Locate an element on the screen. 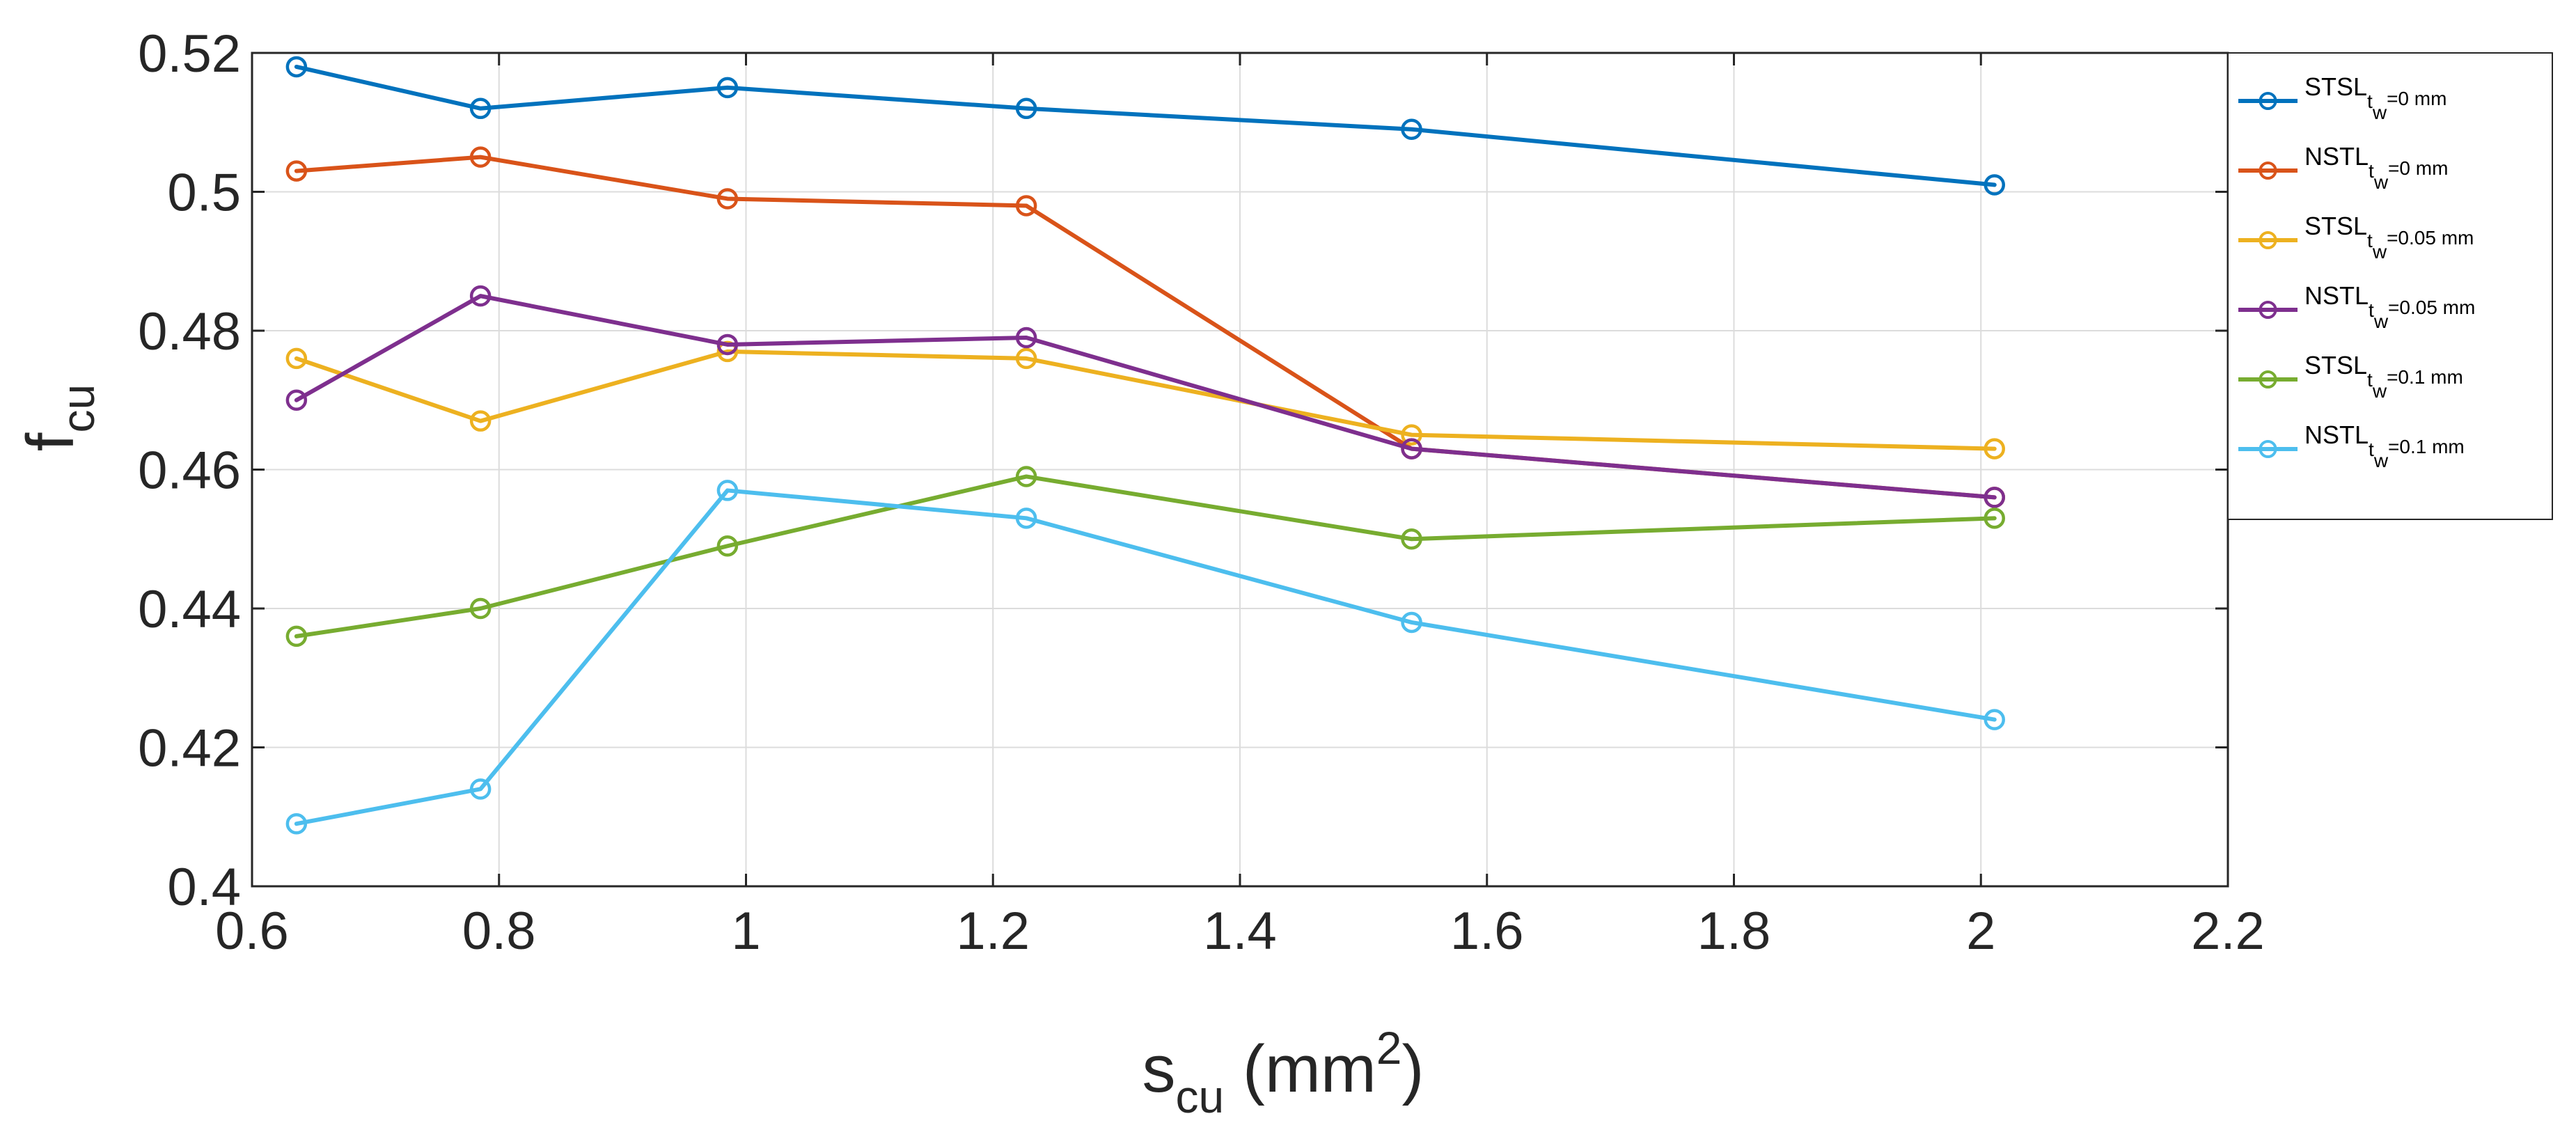 The image size is (2576, 1139). legend-label: NSTLtw=0.1 mm is located at coordinates (2384, 446).